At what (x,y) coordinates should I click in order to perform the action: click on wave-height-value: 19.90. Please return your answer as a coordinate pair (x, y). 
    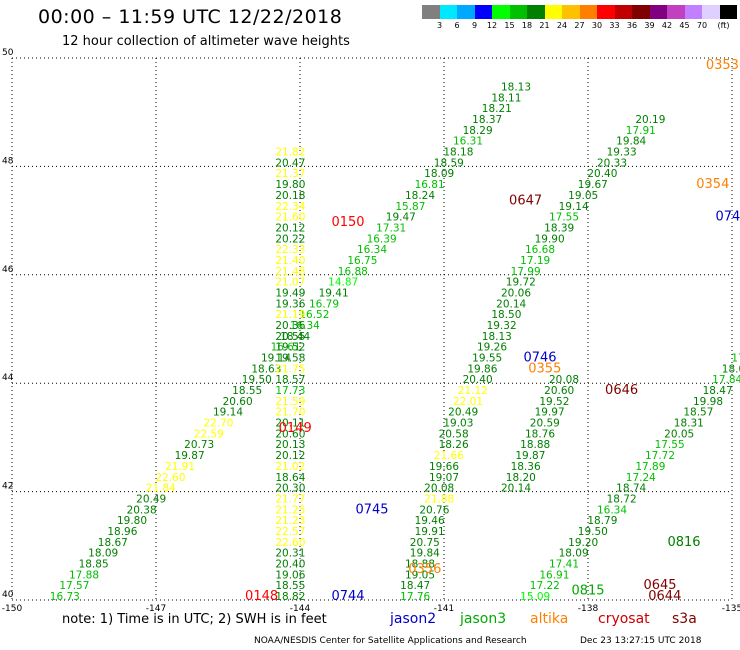
    Looking at the image, I should click on (550, 239).